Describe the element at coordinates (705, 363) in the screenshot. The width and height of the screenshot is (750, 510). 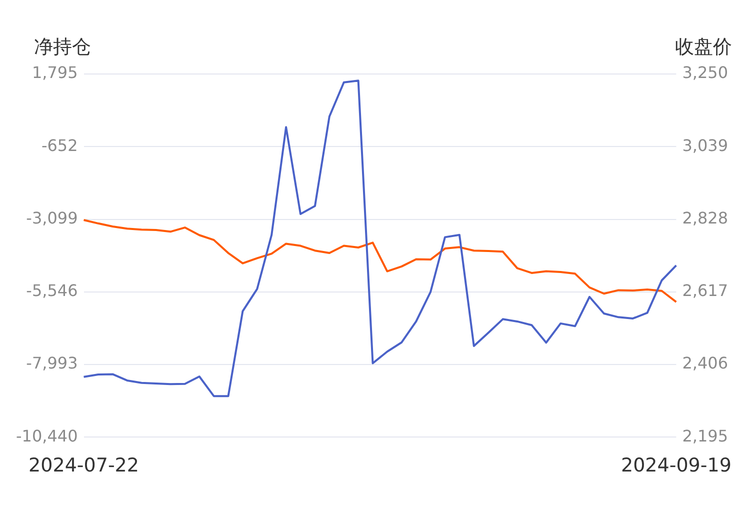
I see `y2-tick-label: 2,406` at that location.